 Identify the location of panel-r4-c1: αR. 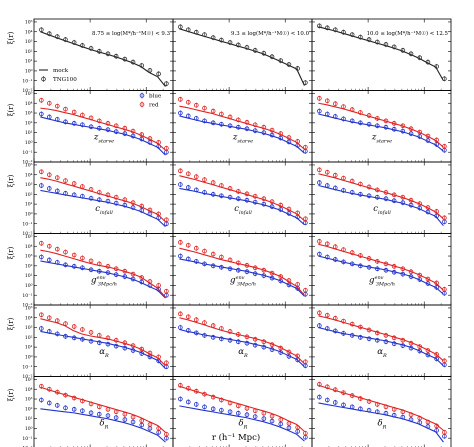
(242, 340).